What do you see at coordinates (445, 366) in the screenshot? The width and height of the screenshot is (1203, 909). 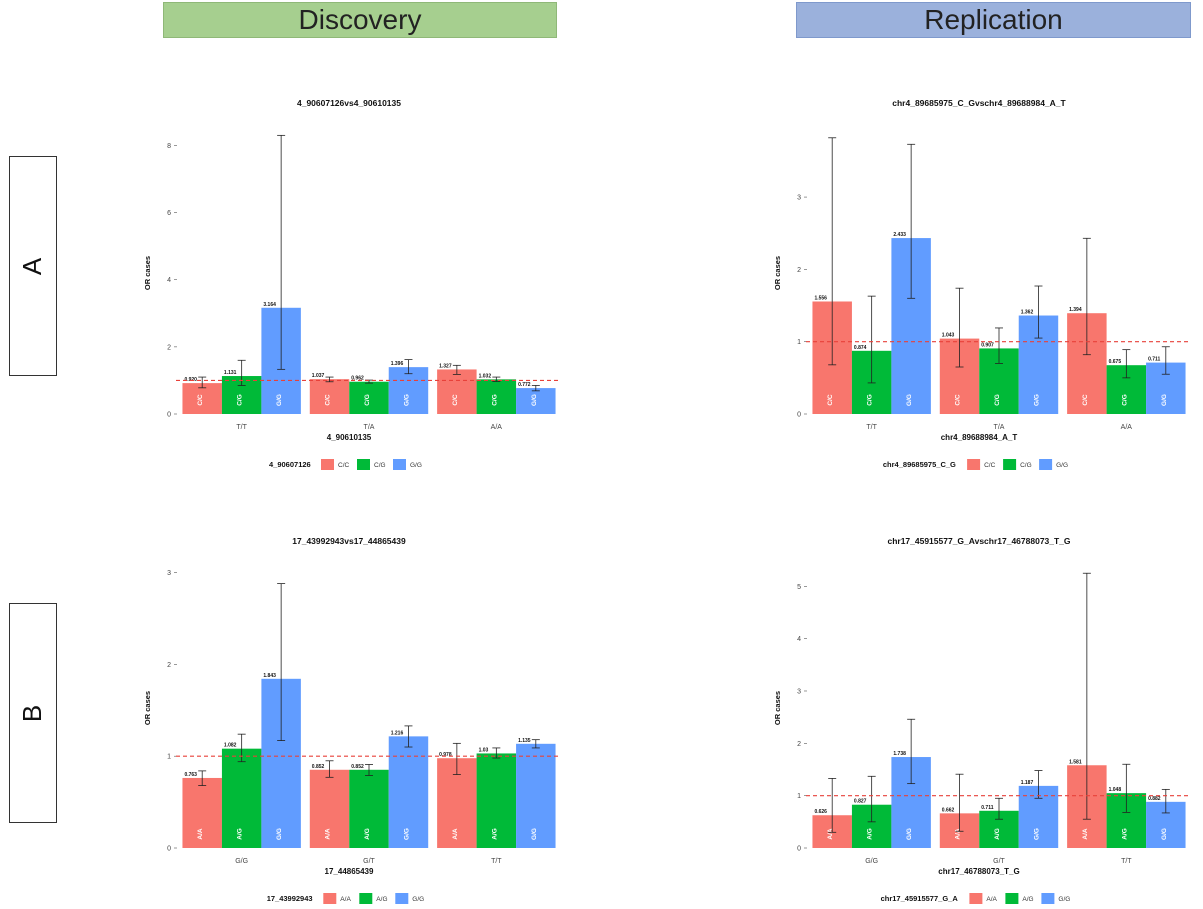 I see `data-label: 1.327` at bounding box center [445, 366].